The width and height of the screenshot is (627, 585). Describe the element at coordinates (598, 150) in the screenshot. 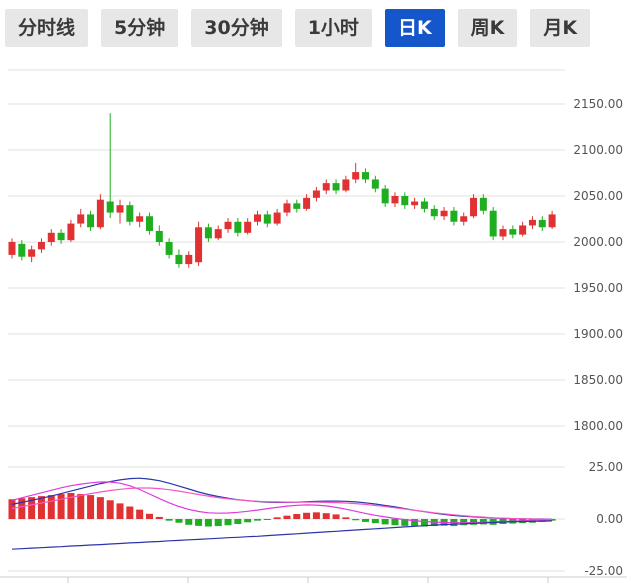

I see `price-axis-label: 2100.00` at that location.